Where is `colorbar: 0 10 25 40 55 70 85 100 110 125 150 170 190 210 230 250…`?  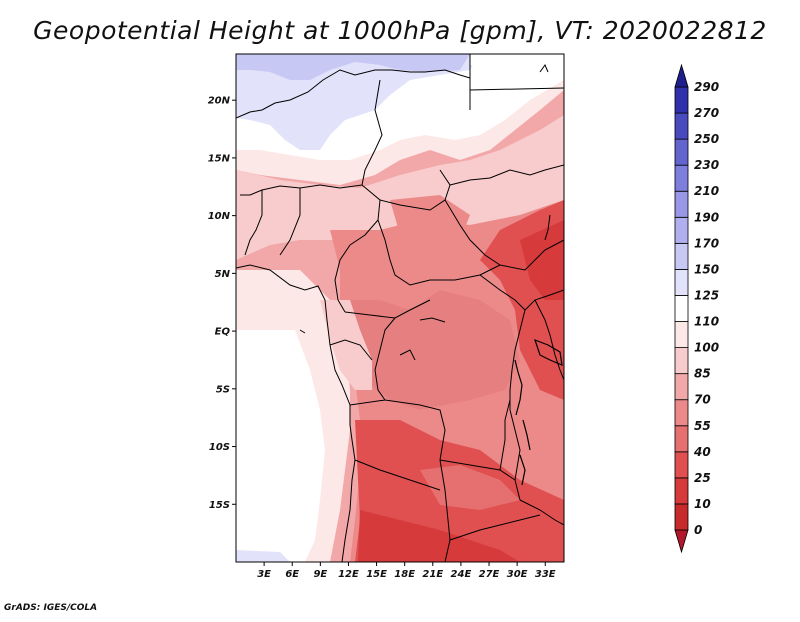
colorbar: 0 10 25 40 55 70 85 100 110 125 150 170 190 210 230 250… is located at coordinates (696, 308).